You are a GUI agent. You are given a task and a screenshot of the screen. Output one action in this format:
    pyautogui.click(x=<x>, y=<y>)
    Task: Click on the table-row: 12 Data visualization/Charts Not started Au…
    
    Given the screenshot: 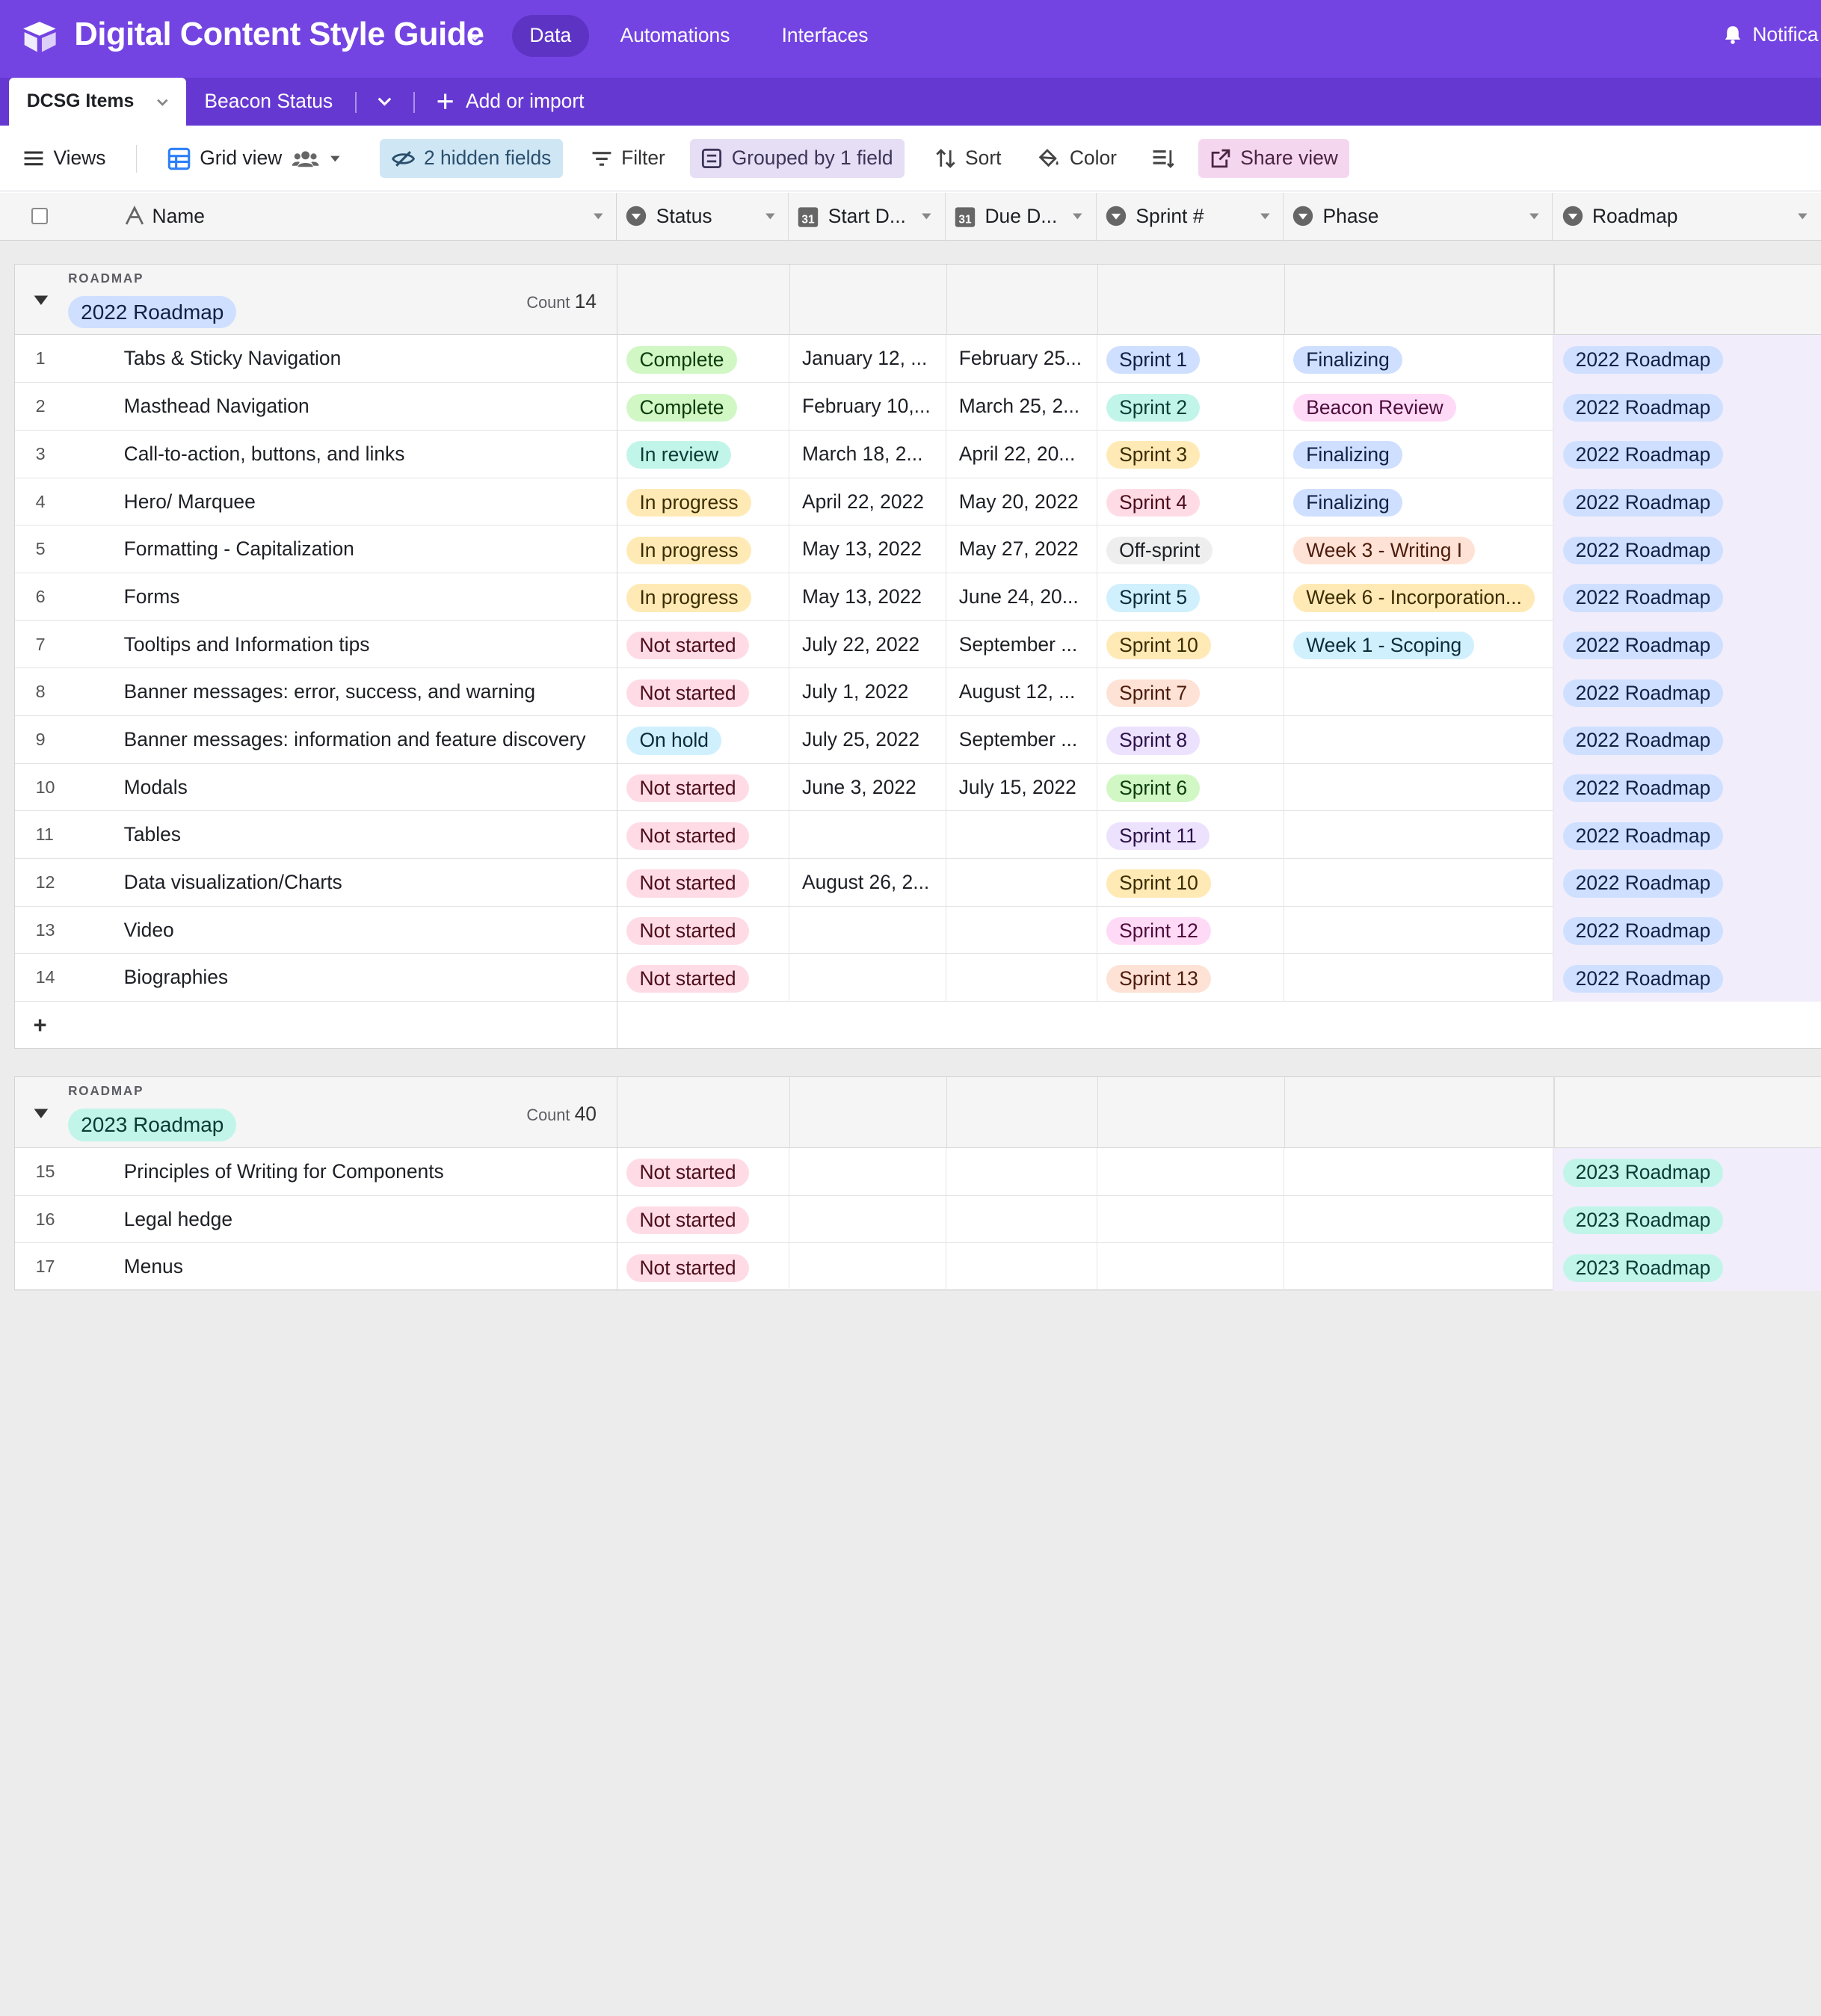 What is the action you would take?
    pyautogui.click(x=917, y=883)
    